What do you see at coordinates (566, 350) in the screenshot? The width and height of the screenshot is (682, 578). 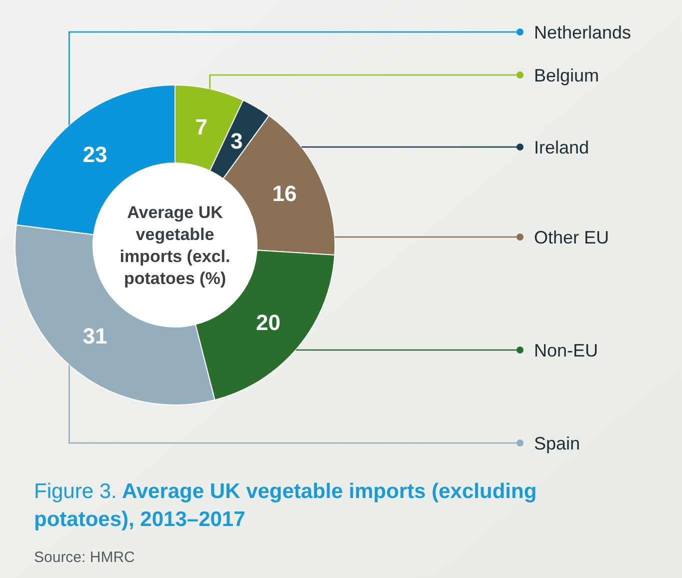 I see `legend-label: Non-EU` at bounding box center [566, 350].